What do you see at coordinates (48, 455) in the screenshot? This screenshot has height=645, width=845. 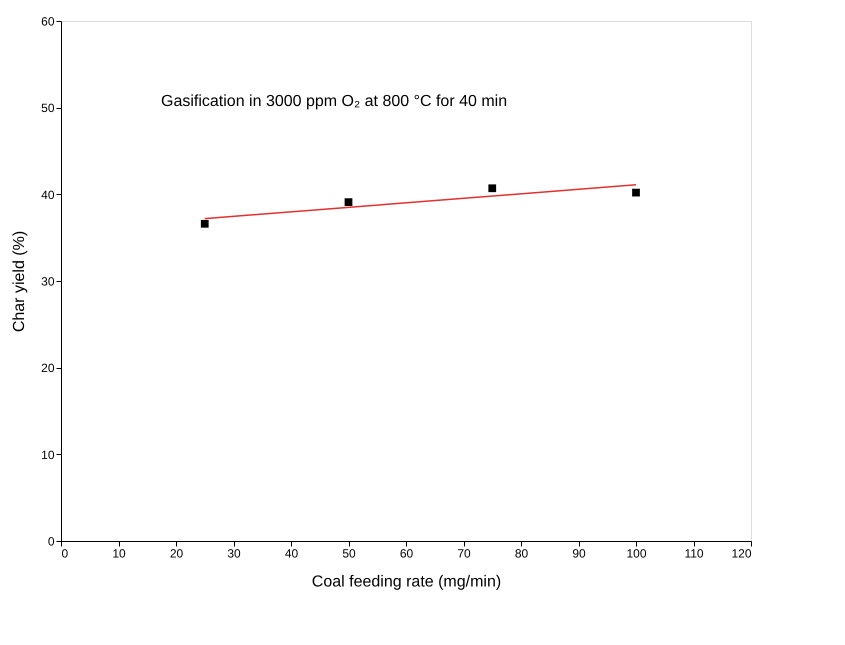 I see `y-tick-label: 10` at bounding box center [48, 455].